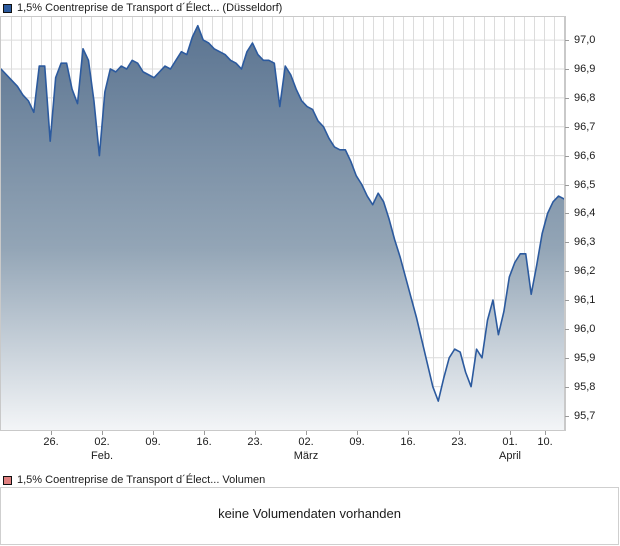 The width and height of the screenshot is (620, 546). I want to click on y-axis-label: 97,0, so click(585, 40).